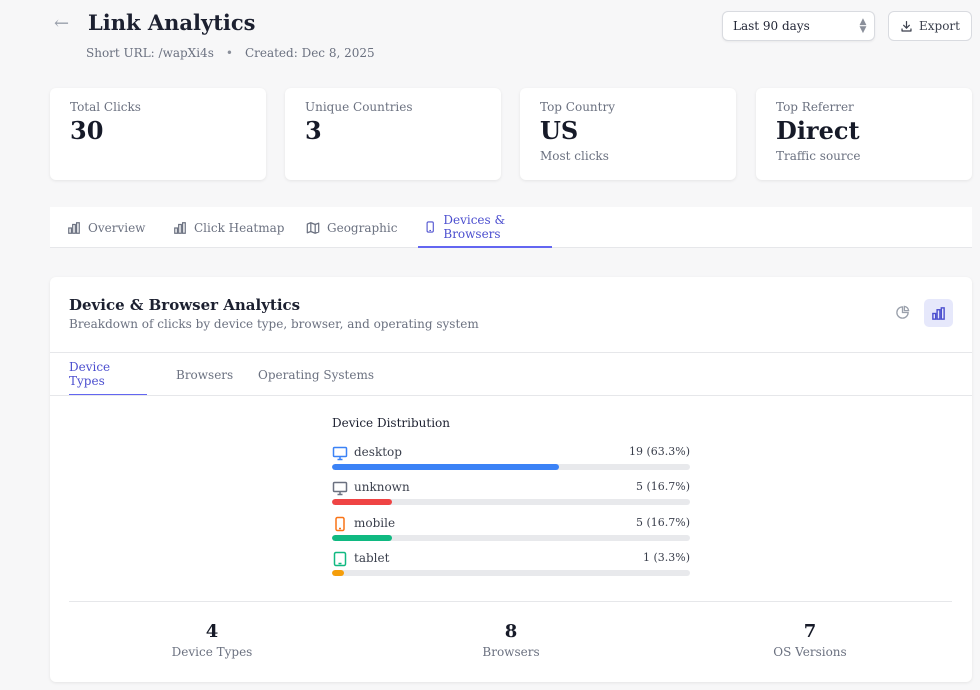 Image resolution: width=980 pixels, height=690 pixels. What do you see at coordinates (105, 107) in the screenshot?
I see `stat-label: Total Clicks` at bounding box center [105, 107].